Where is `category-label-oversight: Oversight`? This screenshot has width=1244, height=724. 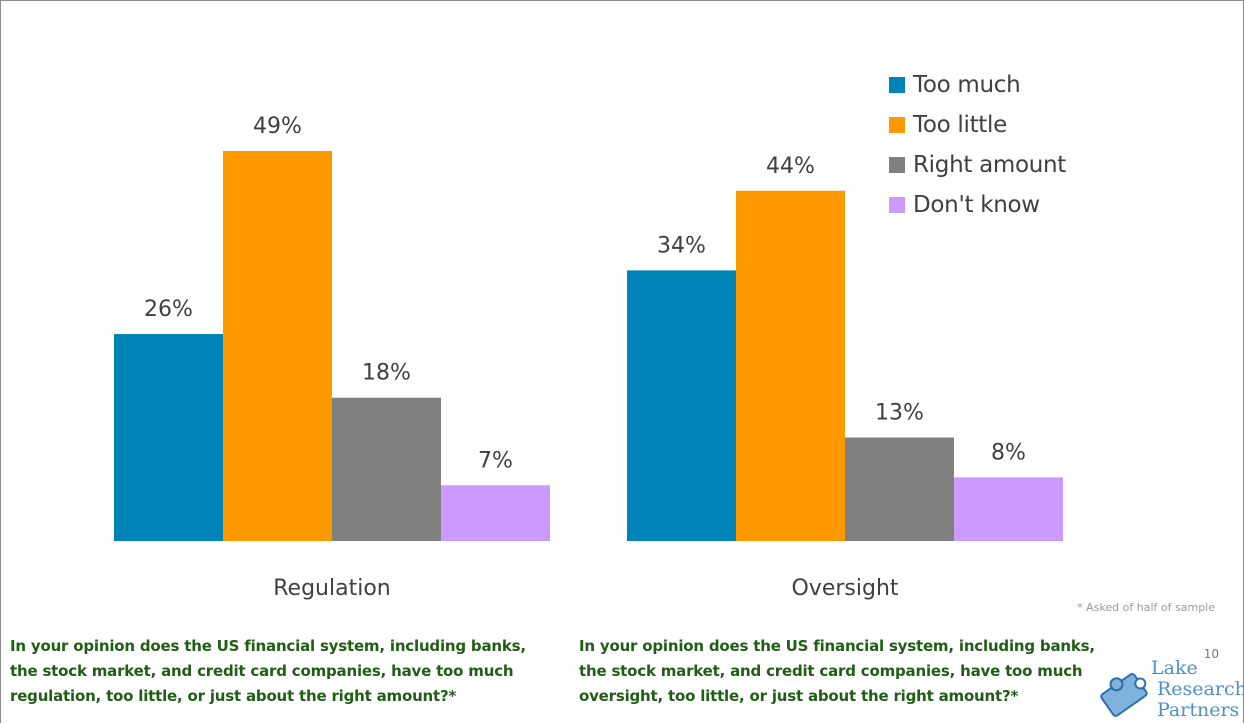
category-label-oversight: Oversight is located at coordinates (844, 588).